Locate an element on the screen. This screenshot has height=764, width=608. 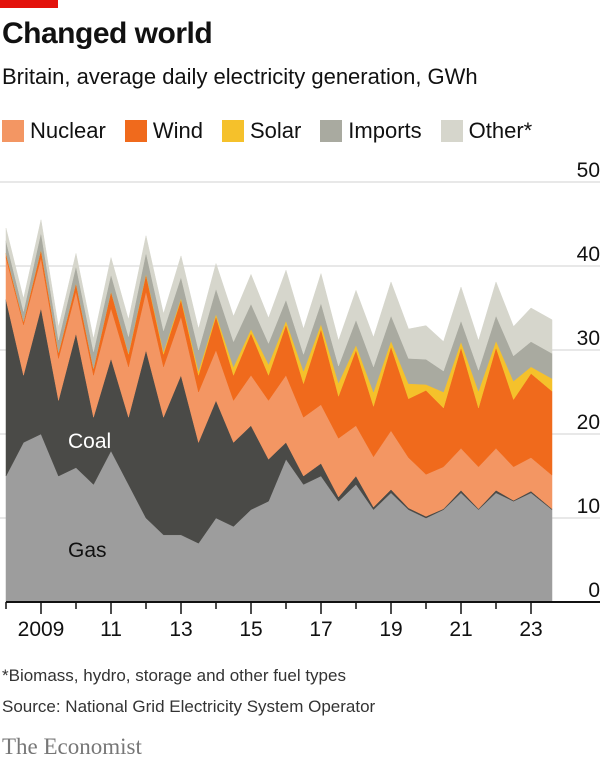
annotations: Coal Gas is located at coordinates (89, 496).